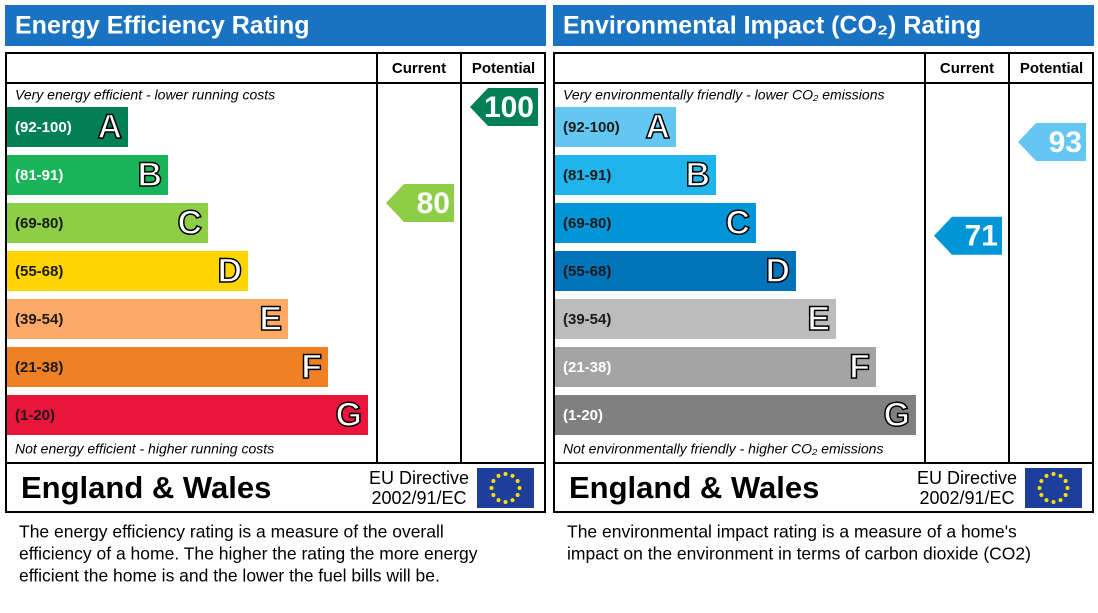 The width and height of the screenshot is (1098, 613). Describe the element at coordinates (162, 26) in the screenshot. I see `panel-title: Energy Efficiency Rating` at that location.